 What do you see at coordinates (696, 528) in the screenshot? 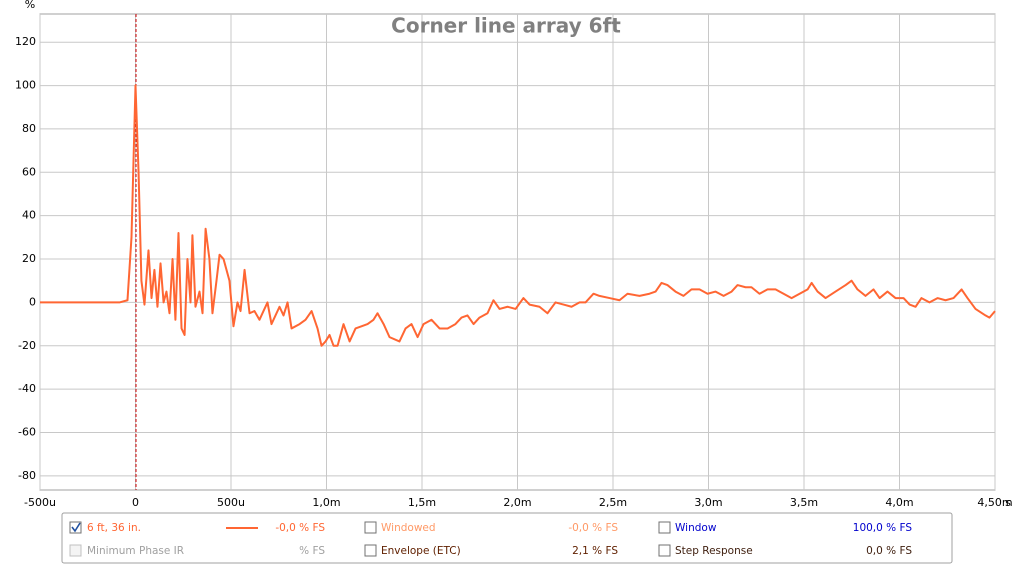
I see `window-label: Window` at bounding box center [696, 528].